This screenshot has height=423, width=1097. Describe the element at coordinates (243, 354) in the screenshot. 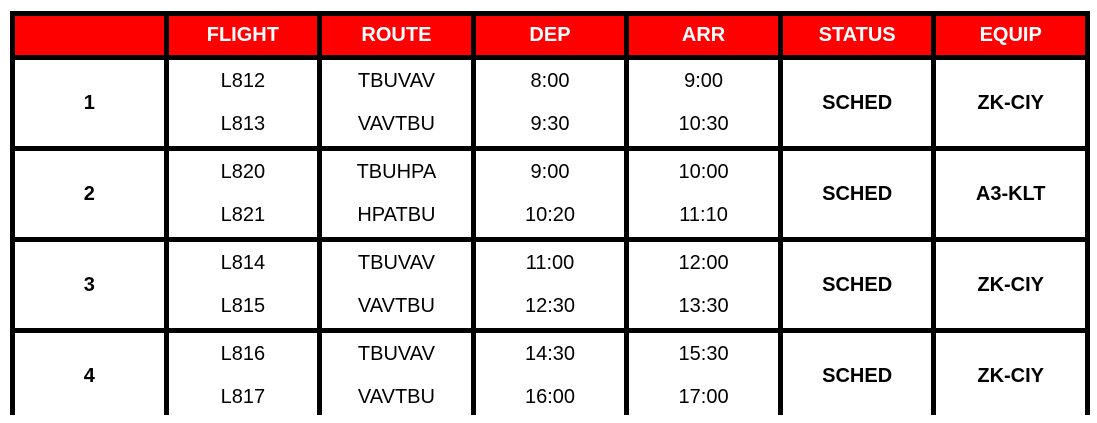

I see `flights-value: L816` at that location.